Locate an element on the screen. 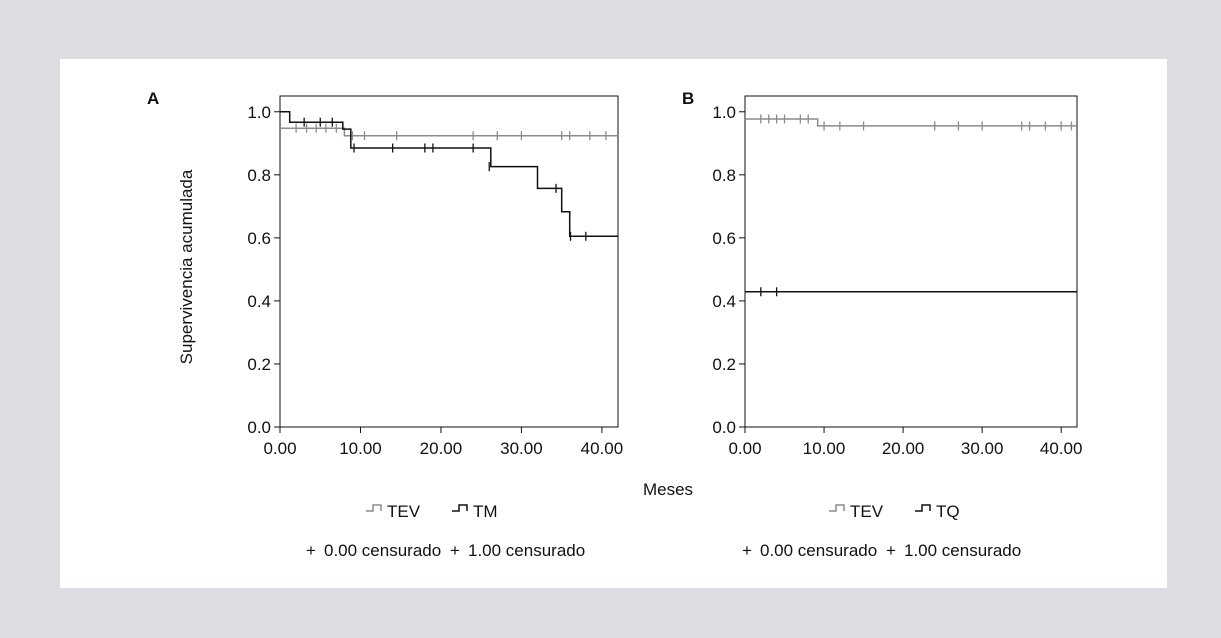 The height and width of the screenshot is (638, 1221). legend-label-tq: TQ is located at coordinates (948, 511).